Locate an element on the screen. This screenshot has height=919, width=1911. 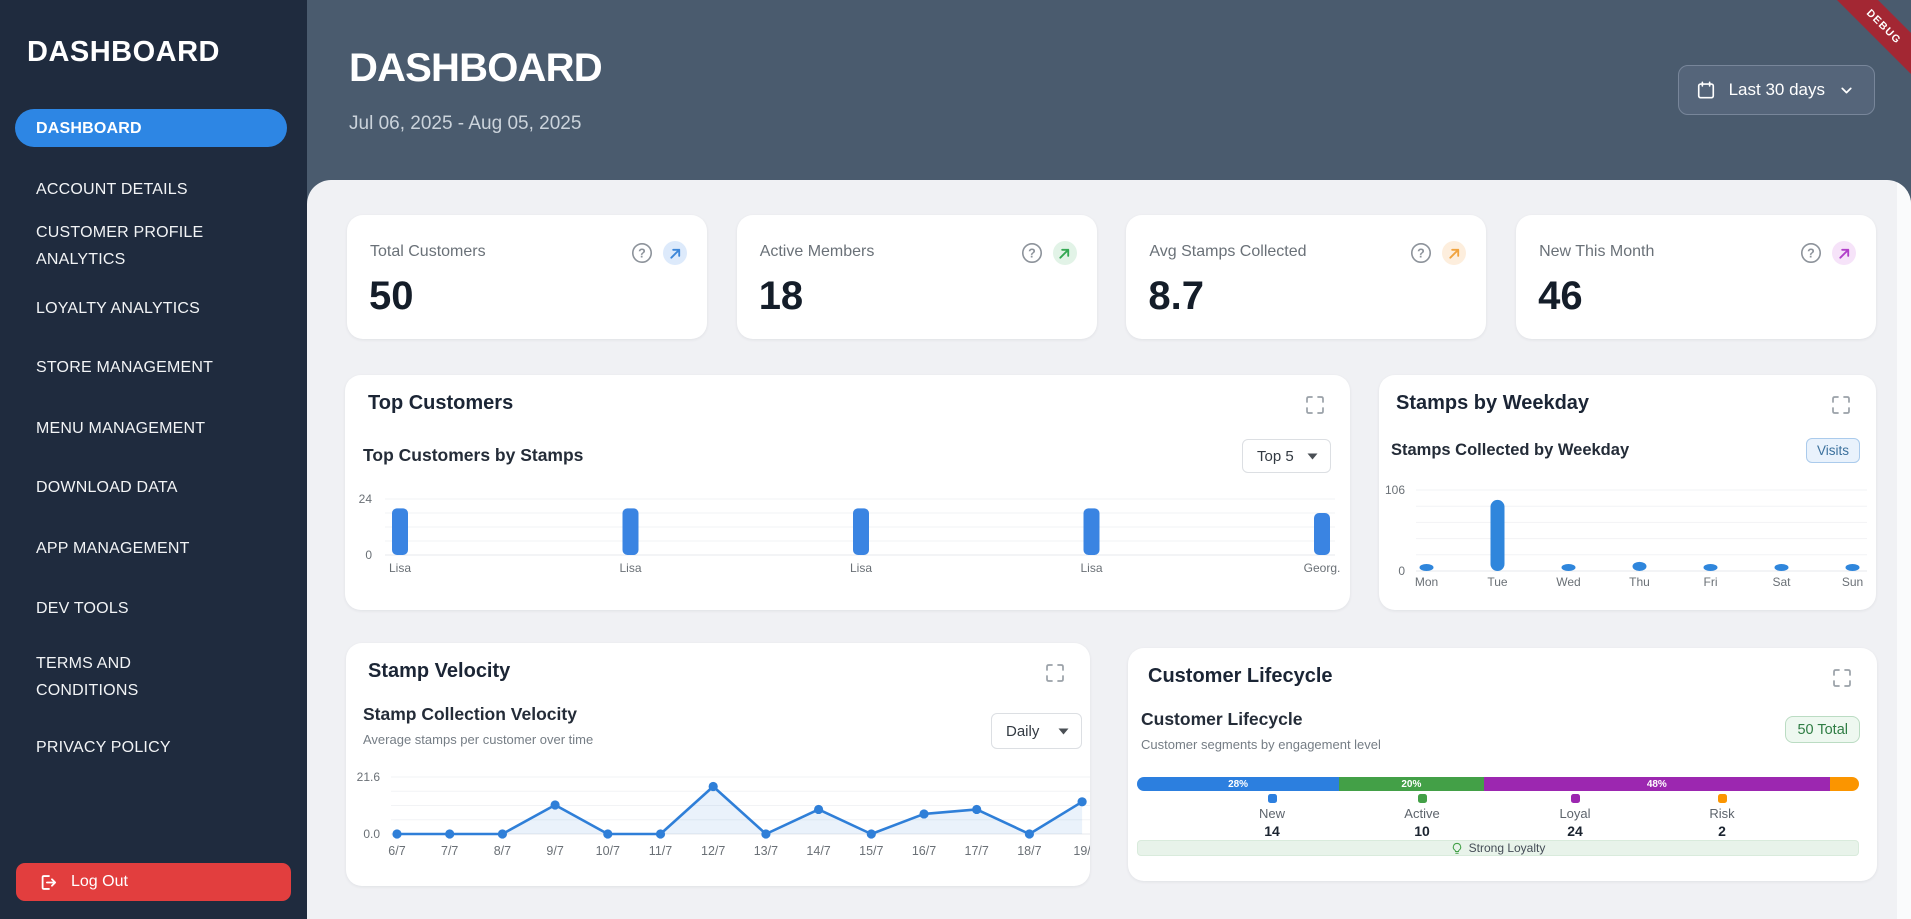
sidebar-item-loyalty-analytics: LOYALTY ANALYTICS is located at coordinates (118, 308).